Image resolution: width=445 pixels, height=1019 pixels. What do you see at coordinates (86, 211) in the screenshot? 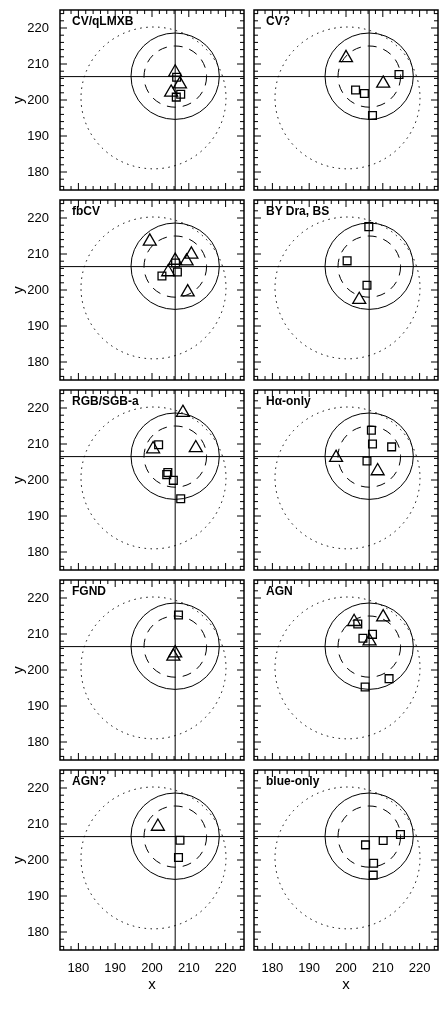
I see `chart-title: fbCV` at bounding box center [86, 211].